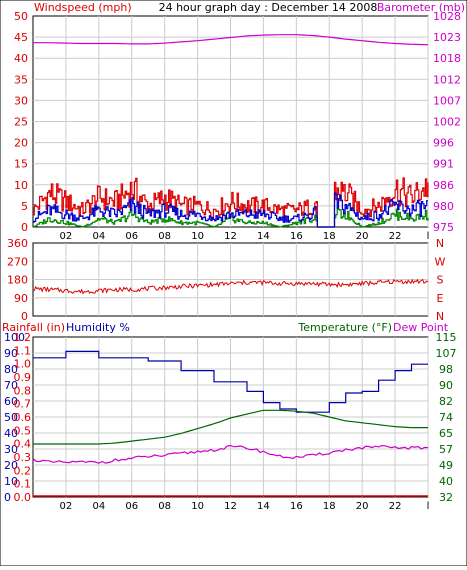 The width and height of the screenshot is (467, 570). Describe the element at coordinates (17, 261) in the screenshot. I see `direction-degree-tick-label: 270` at that location.